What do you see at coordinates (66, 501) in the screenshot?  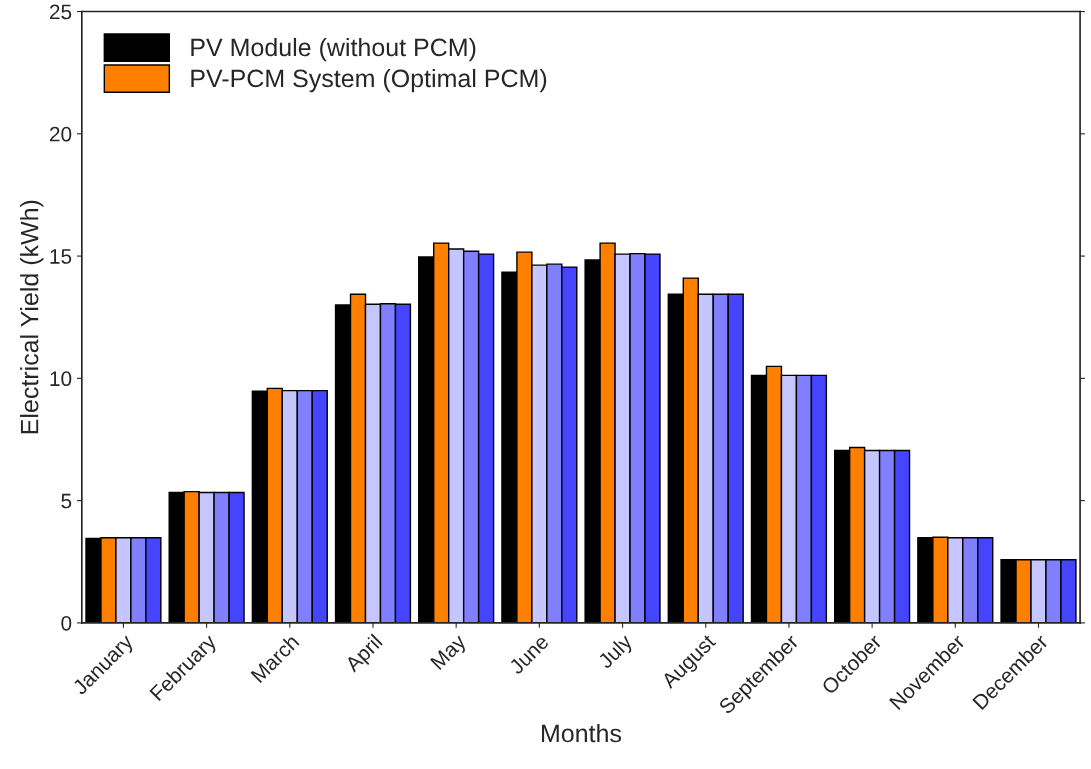 I see `y-tick-label: 5` at bounding box center [66, 501].